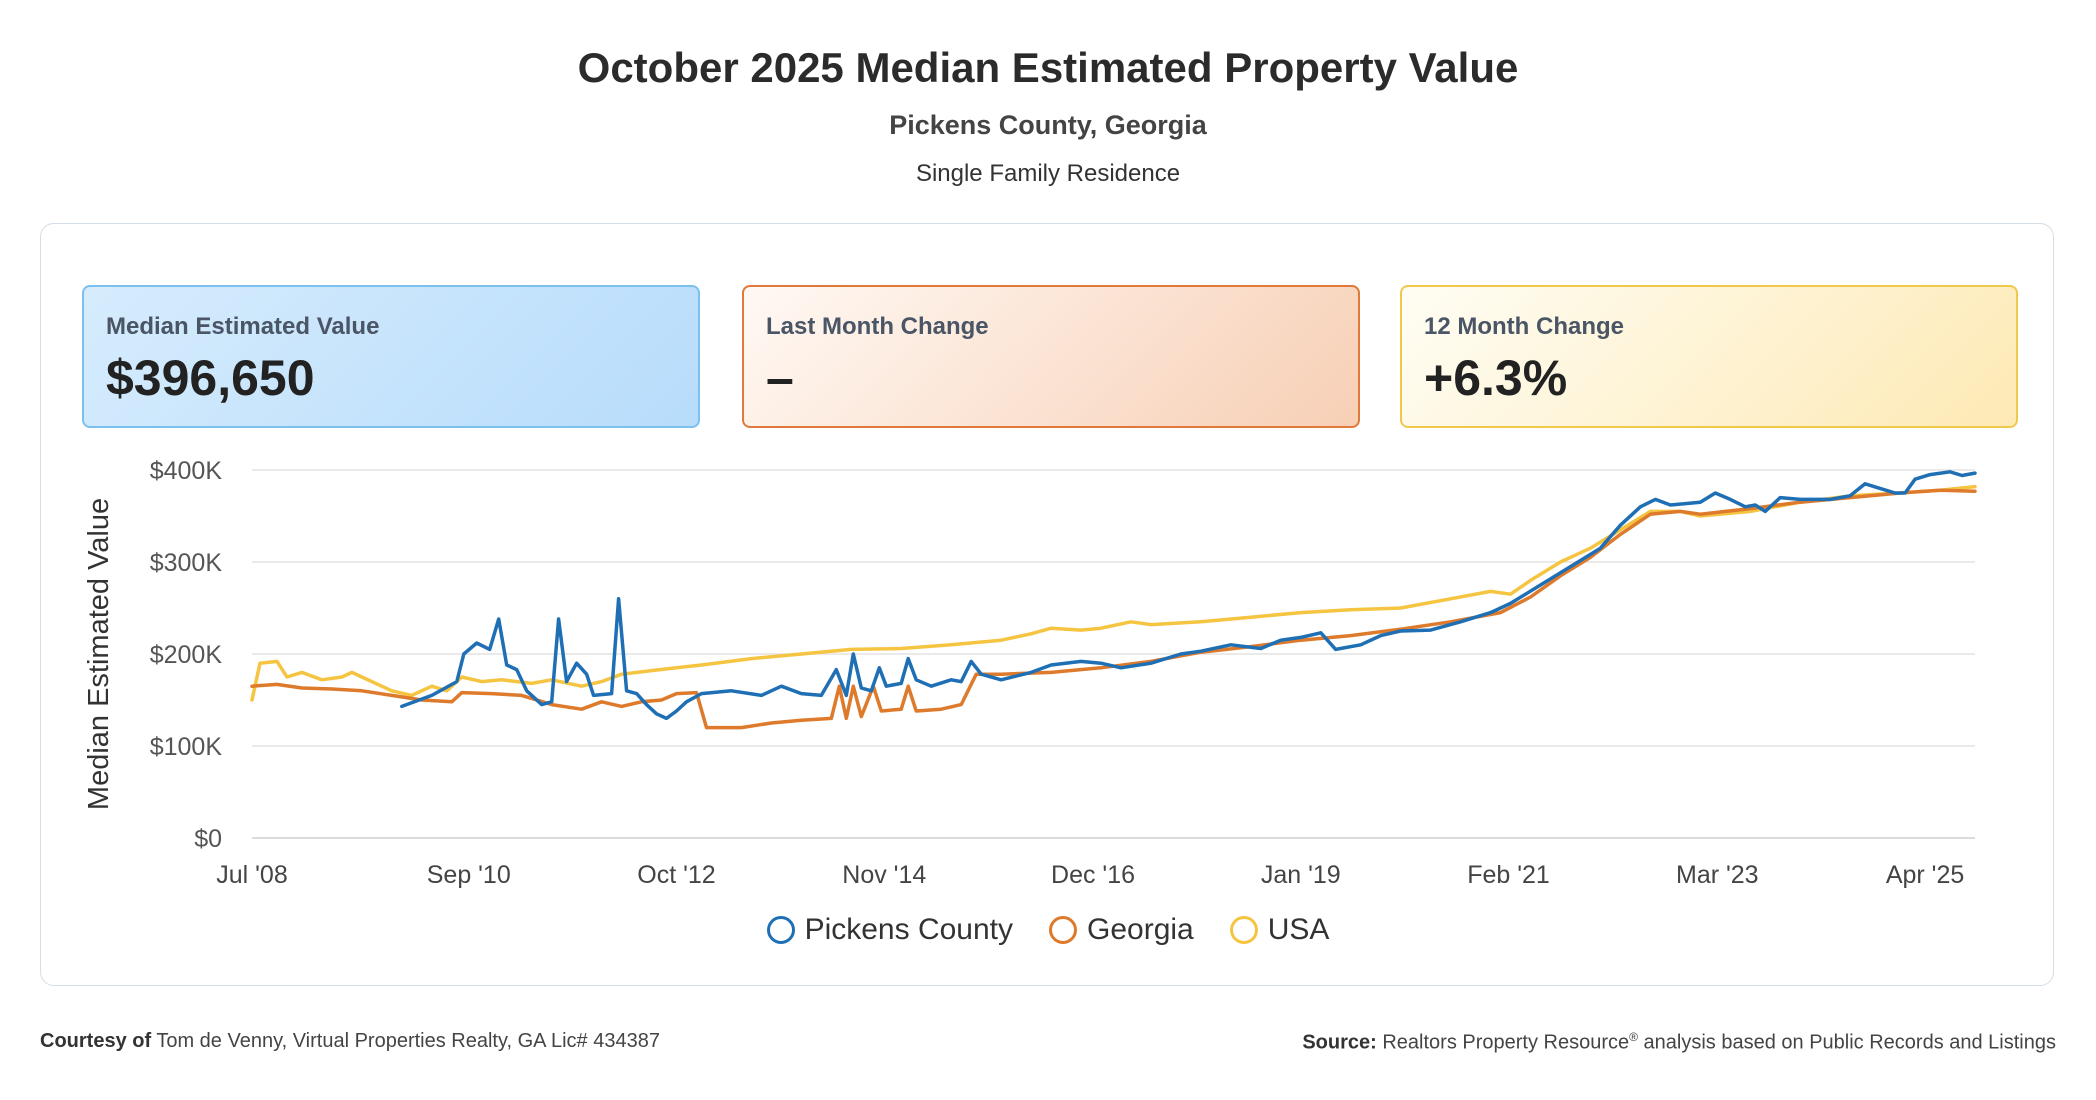  I want to click on legend-label-georgia: Georgia, so click(1140, 929).